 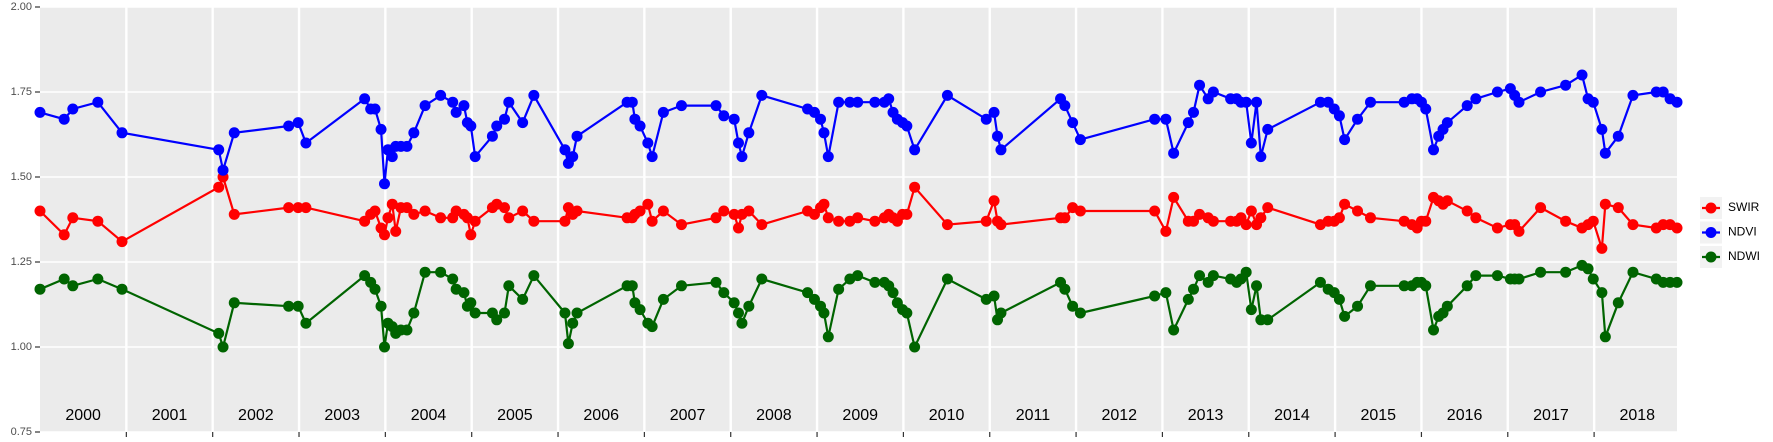 I want to click on x-tick-label: 2001, so click(x=170, y=415).